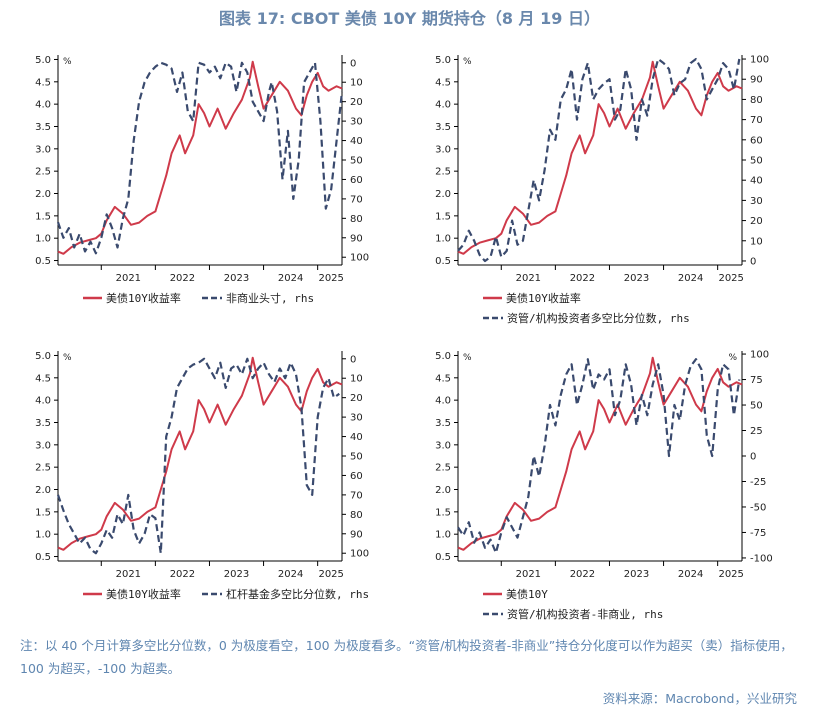 The height and width of the screenshot is (707, 819). What do you see at coordinates (527, 594) in the screenshot?
I see `legend-label-yield: 美债10Y` at bounding box center [527, 594].